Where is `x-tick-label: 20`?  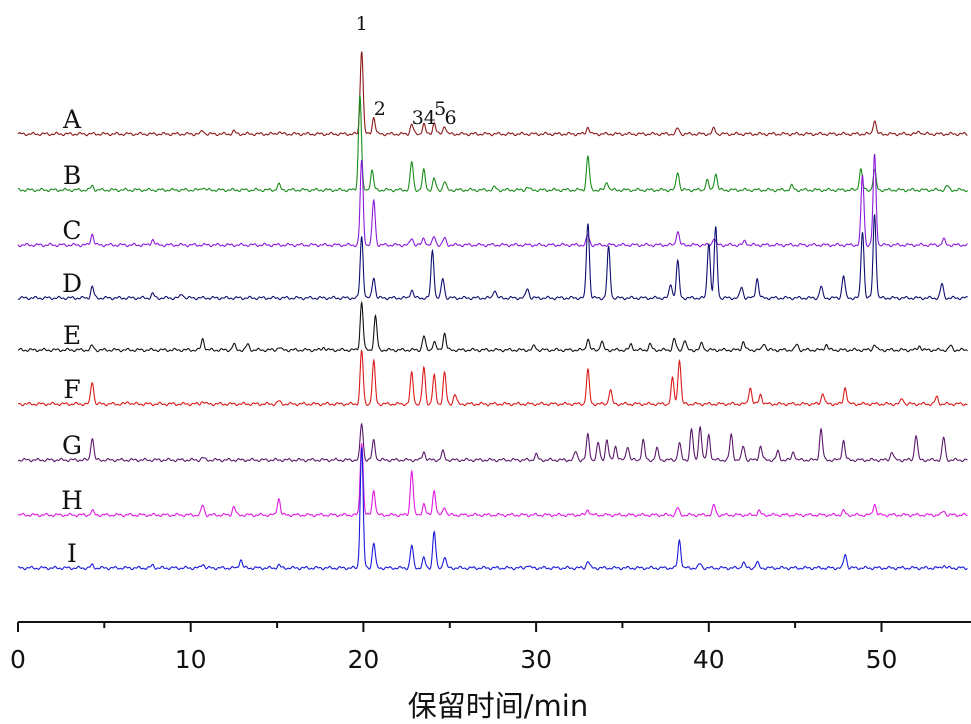
x-tick-label: 20 is located at coordinates (363, 659).